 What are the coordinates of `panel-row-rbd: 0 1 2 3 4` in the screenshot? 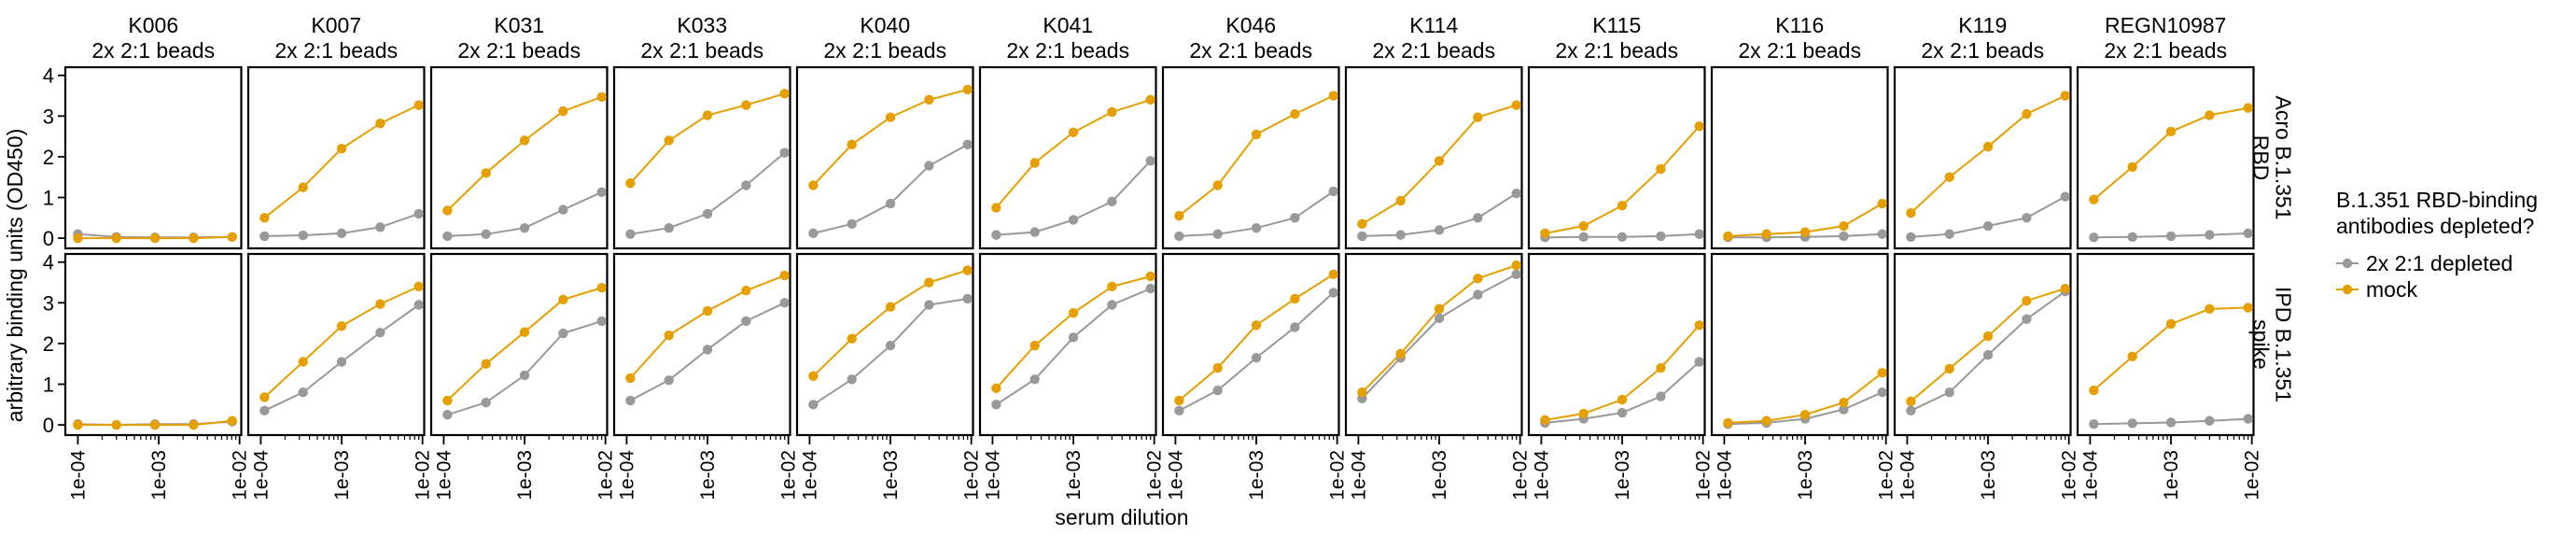 It's located at (143, 157).